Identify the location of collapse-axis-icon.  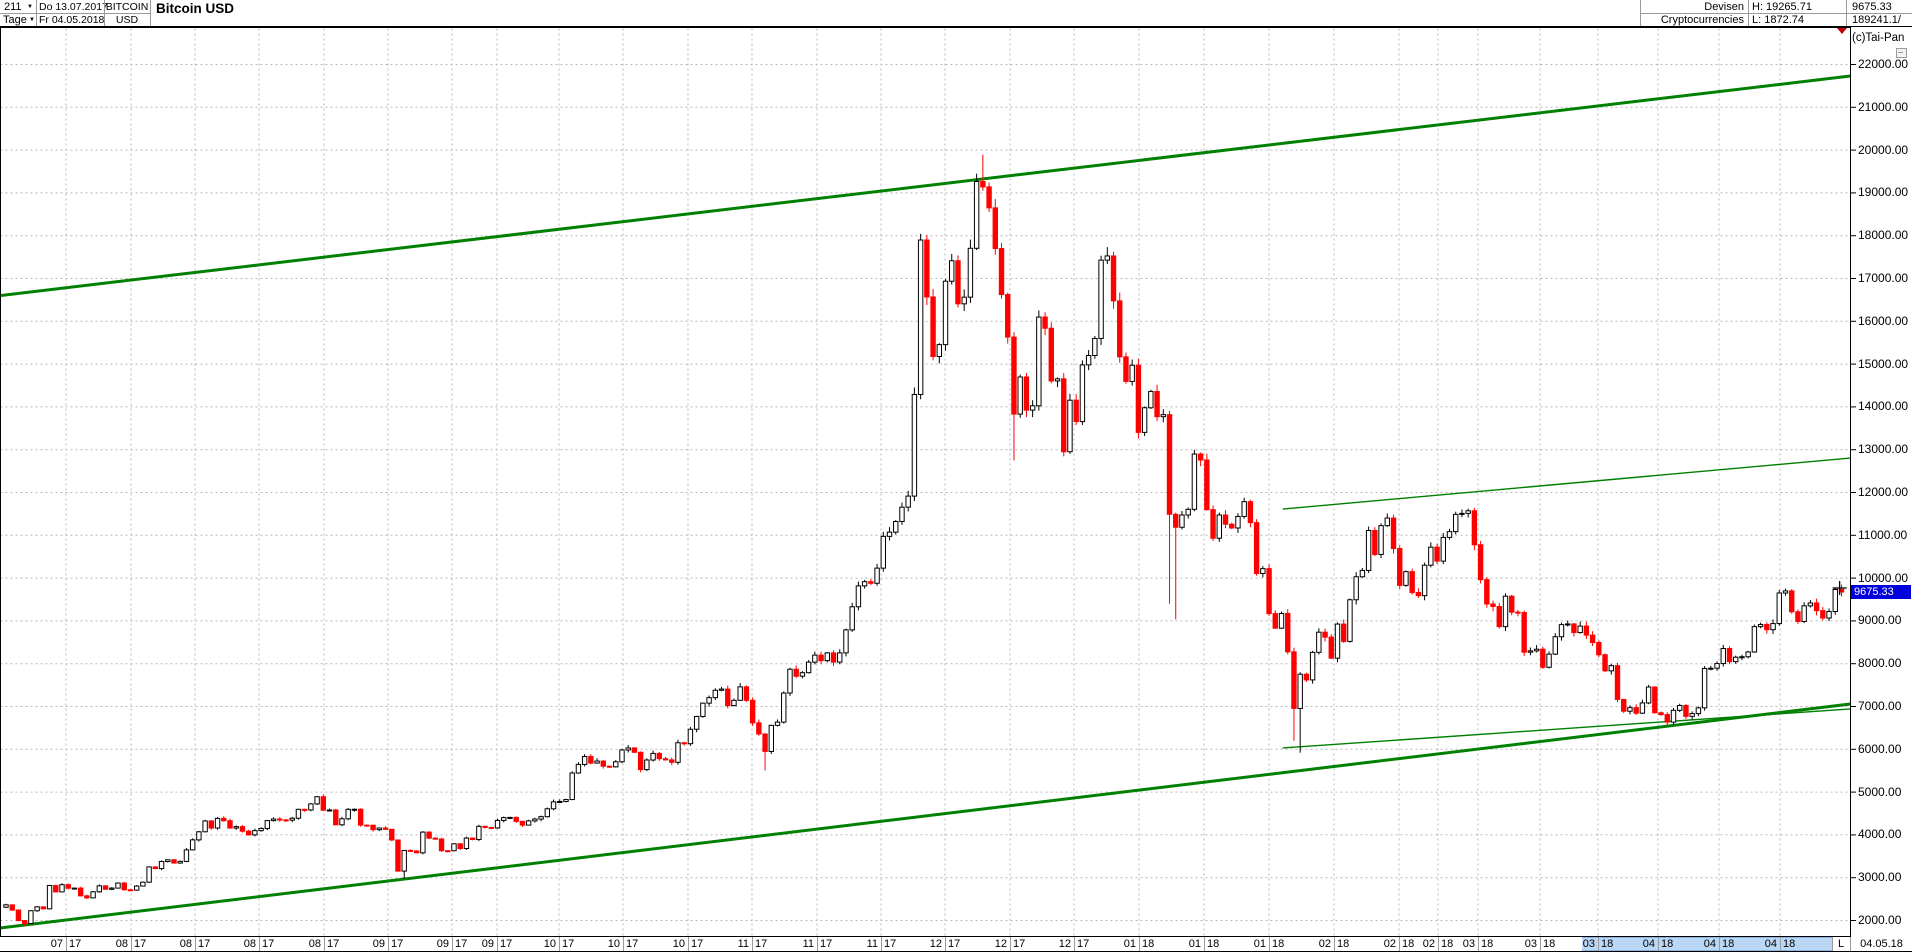
(1901, 53).